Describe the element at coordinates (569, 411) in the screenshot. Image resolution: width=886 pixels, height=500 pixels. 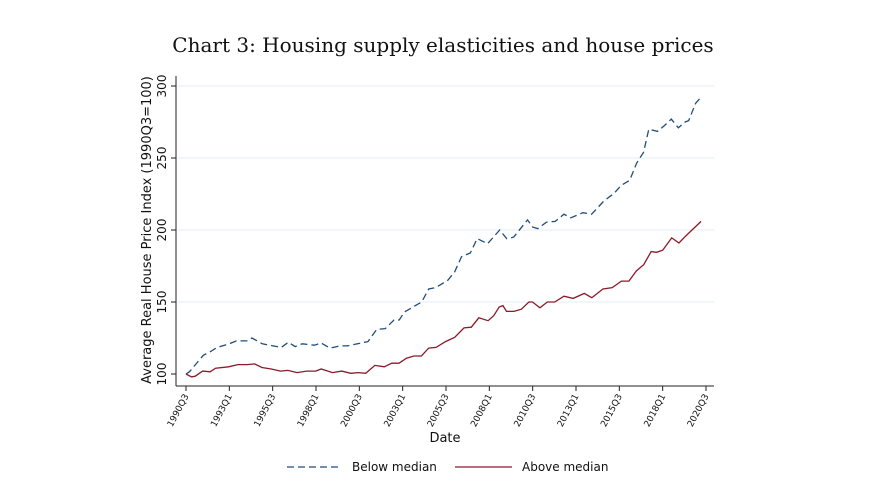
I see `x-tick-label: 2013Q1` at that location.